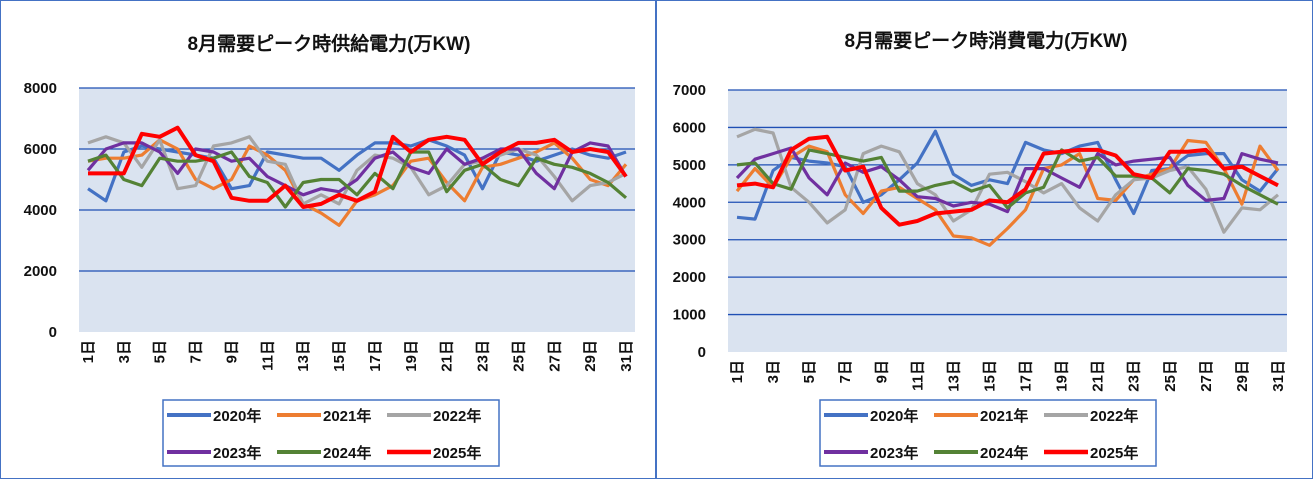 Image resolution: width=1313 pixels, height=481 pixels. I want to click on chart-title: 8月需要ピーク時消費電力(万KW), so click(986, 40).